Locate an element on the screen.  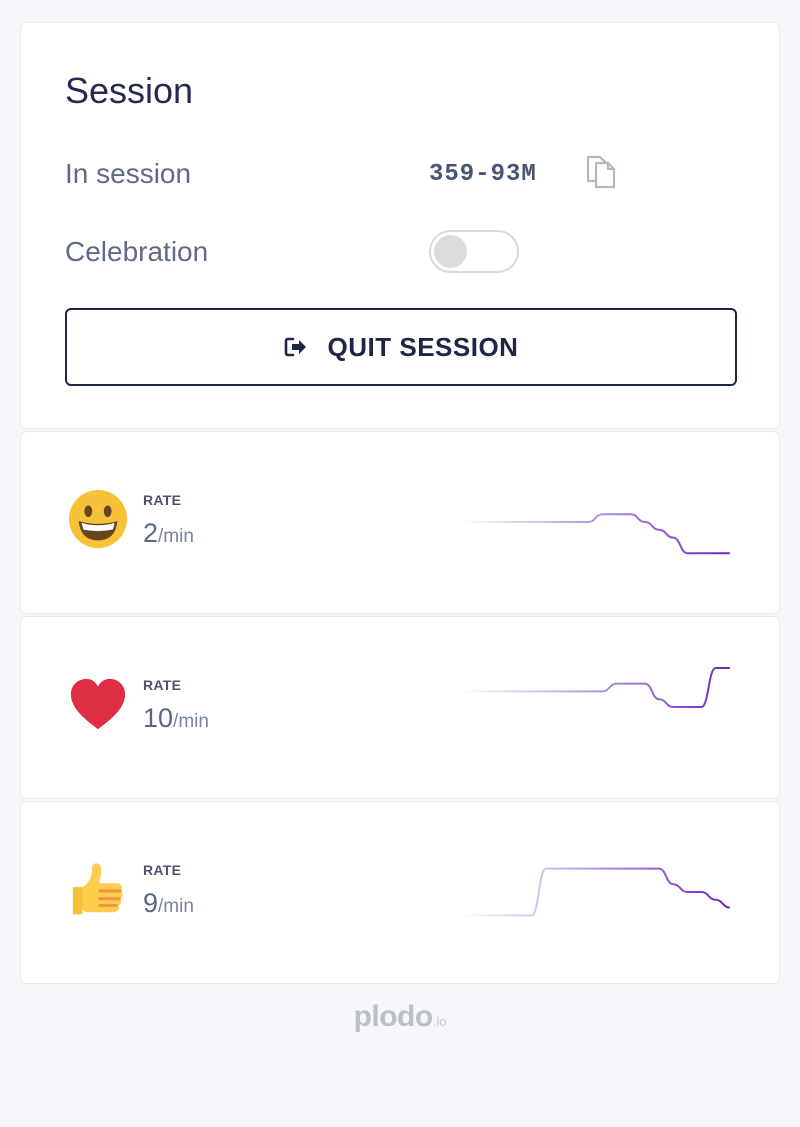
rate-value: 2/min is located at coordinates (168, 533).